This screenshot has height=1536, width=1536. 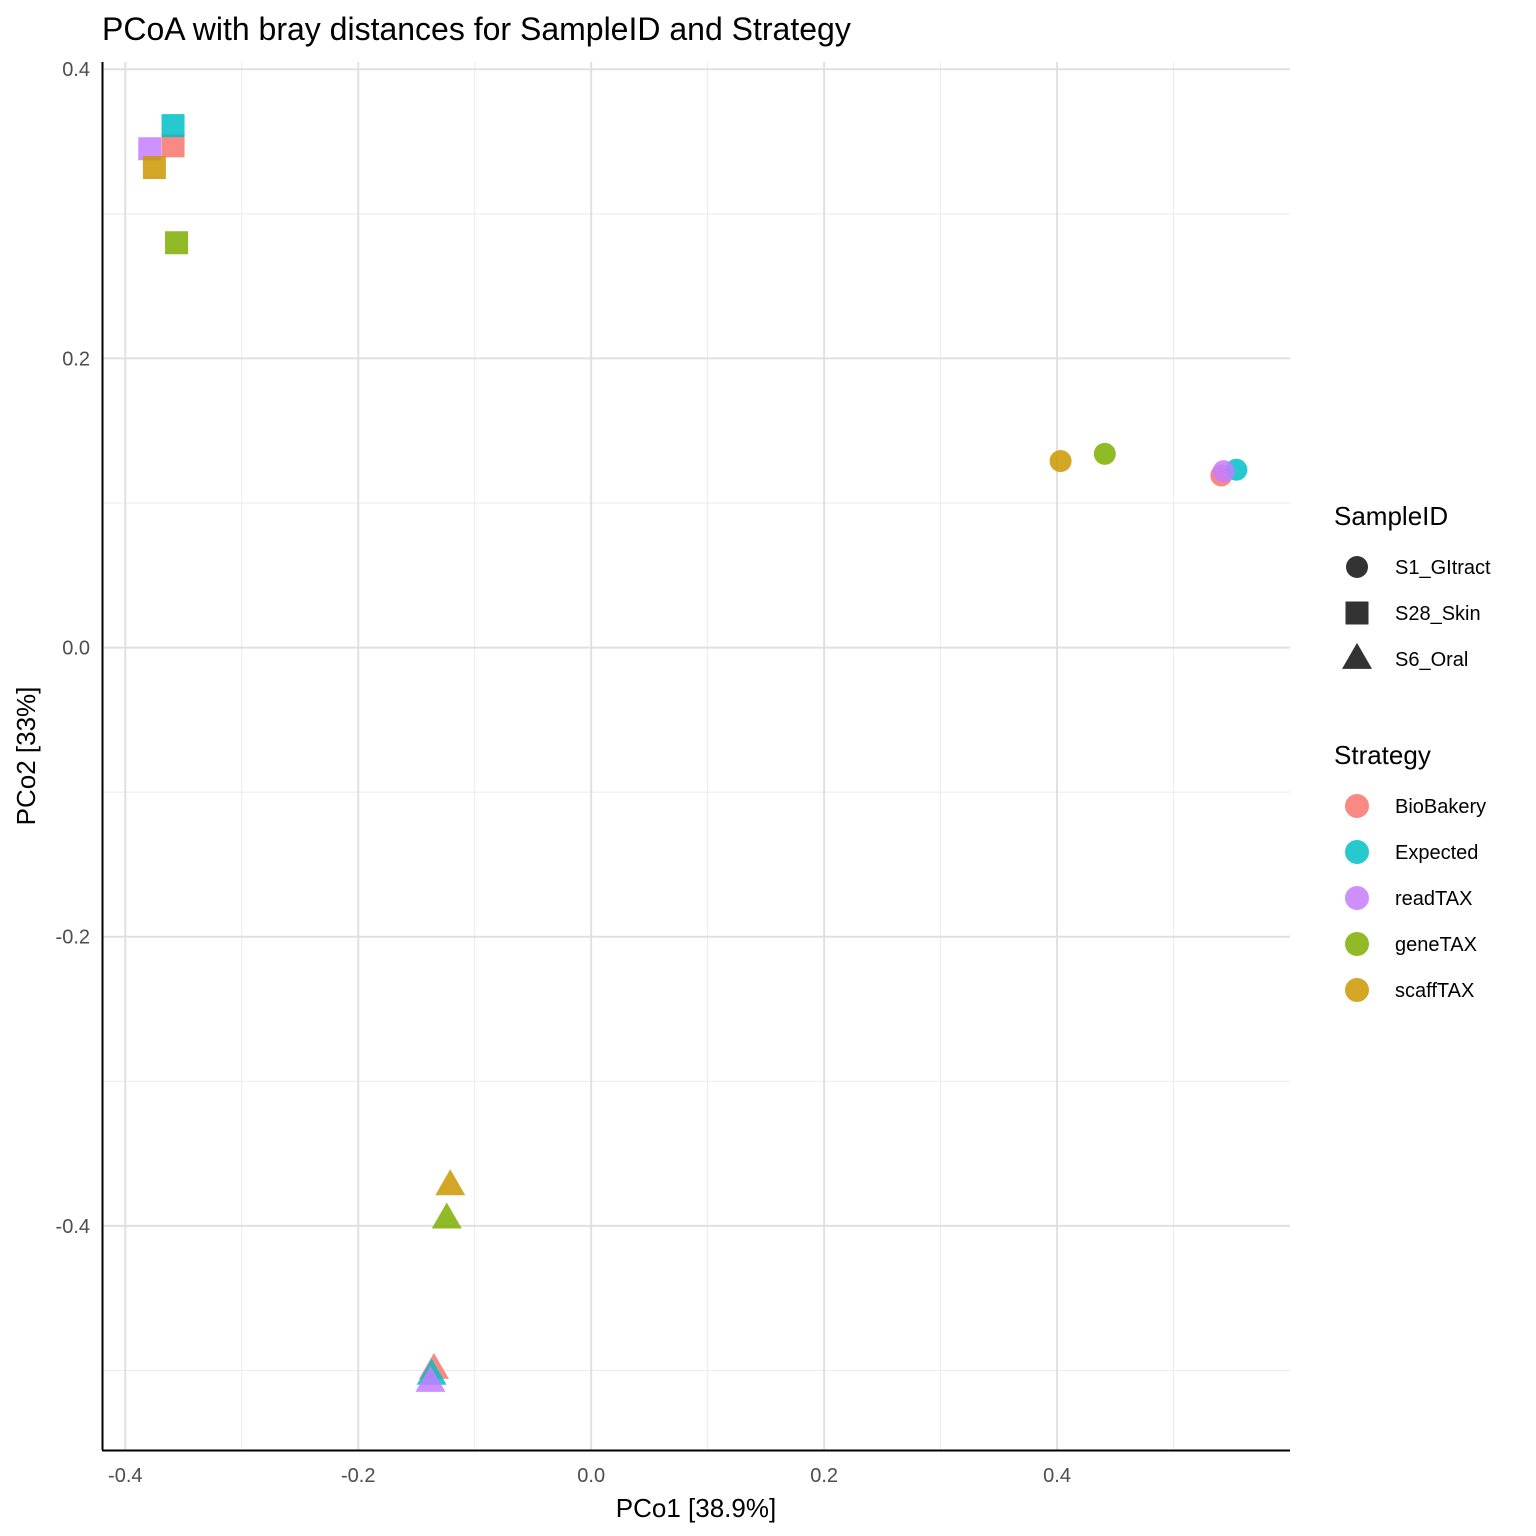 What do you see at coordinates (1104, 453) in the screenshot?
I see `point-s1-gitract-genetax` at bounding box center [1104, 453].